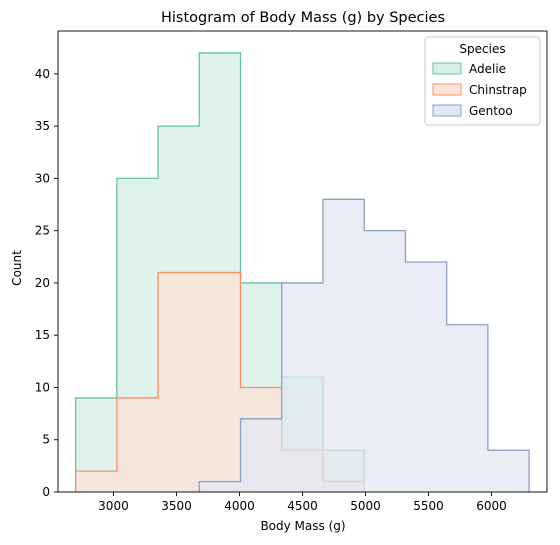 Image resolution: width=560 pixels, height=545 pixels. I want to click on x-tick-label-4000: 4000, so click(239, 506).